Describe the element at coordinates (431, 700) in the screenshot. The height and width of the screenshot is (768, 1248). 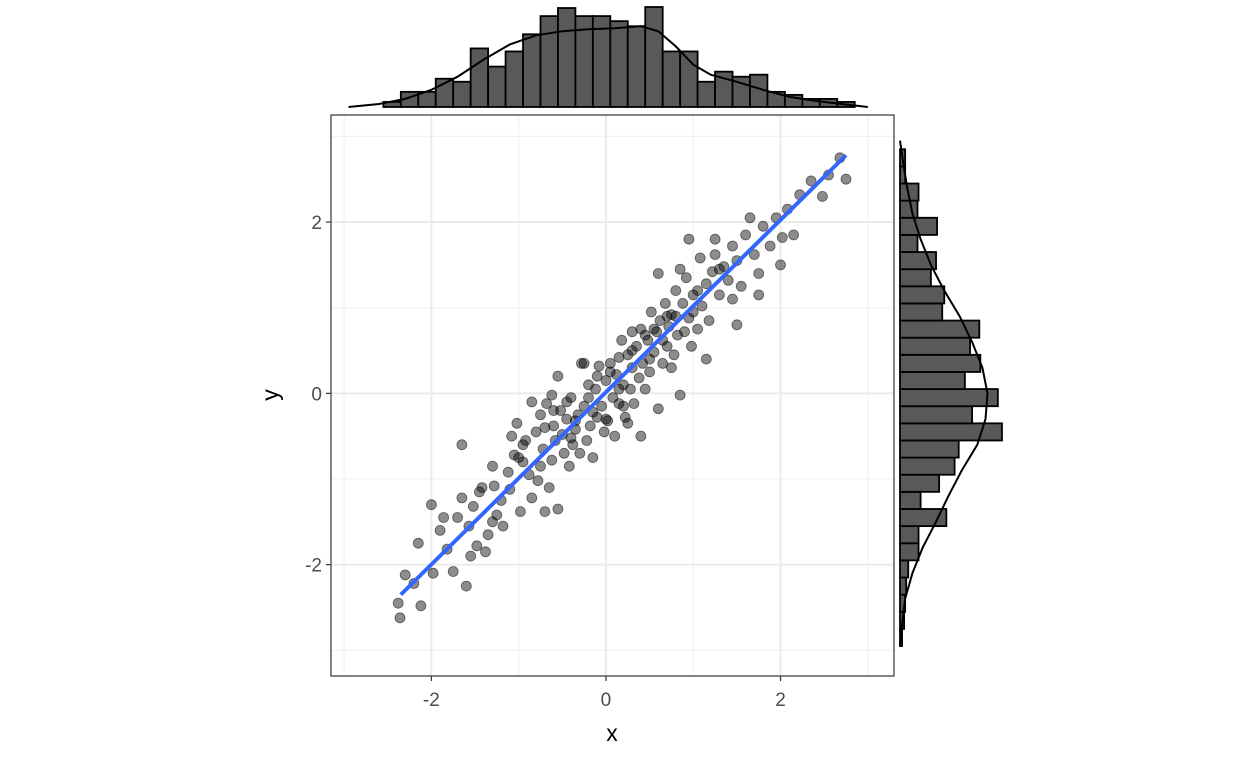
I see `x-tick-label: -2` at that location.